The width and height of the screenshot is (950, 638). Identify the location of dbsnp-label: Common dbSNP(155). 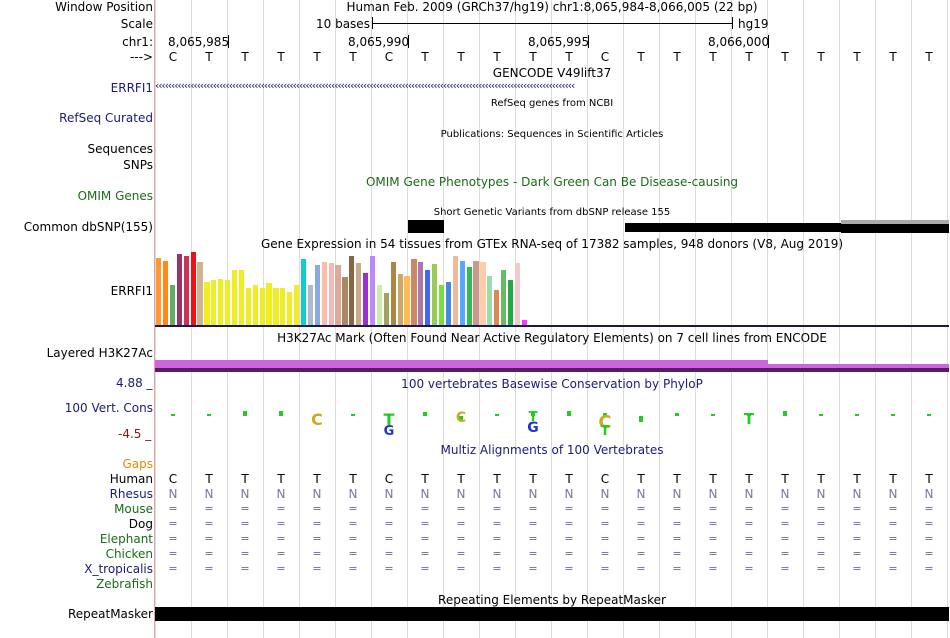
(88, 227).